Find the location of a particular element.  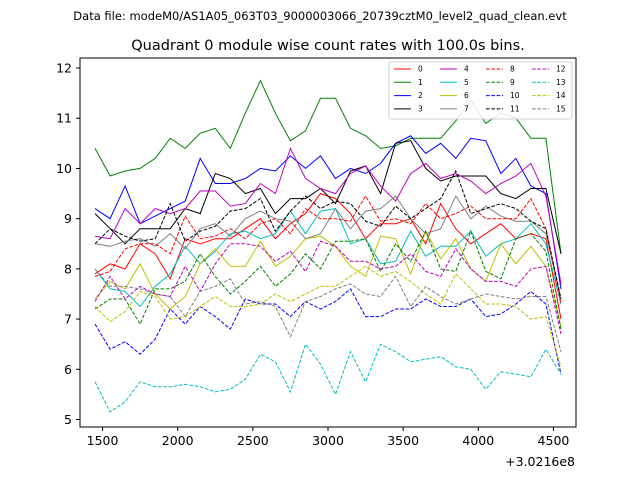

legend-label-5: 5 is located at coordinates (466, 82).